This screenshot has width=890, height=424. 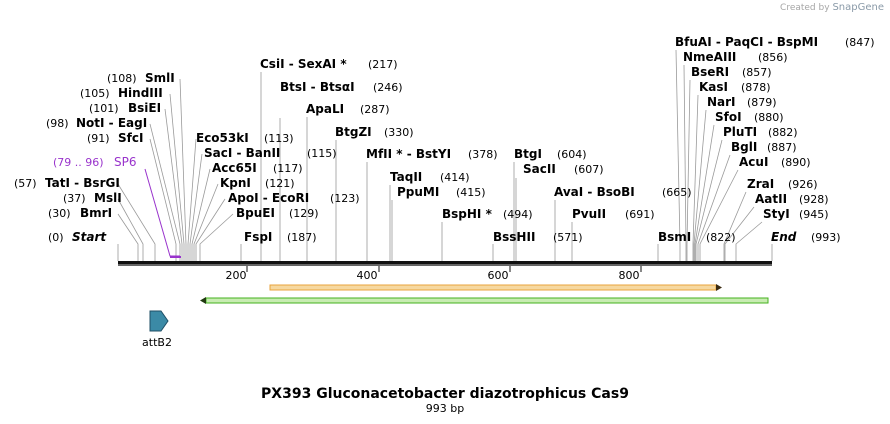 I want to click on site-pos: (129), so click(x=304, y=213).